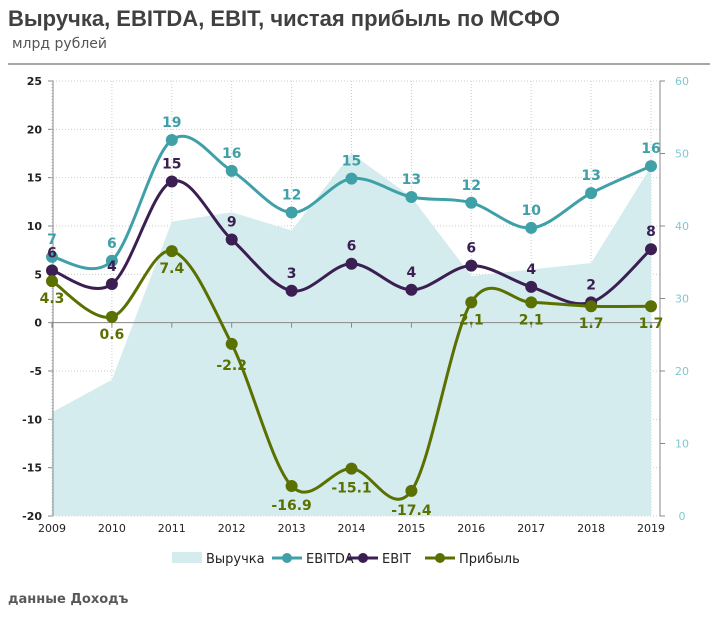 The image size is (719, 620). I want to click on data-label: 19, so click(171, 123).